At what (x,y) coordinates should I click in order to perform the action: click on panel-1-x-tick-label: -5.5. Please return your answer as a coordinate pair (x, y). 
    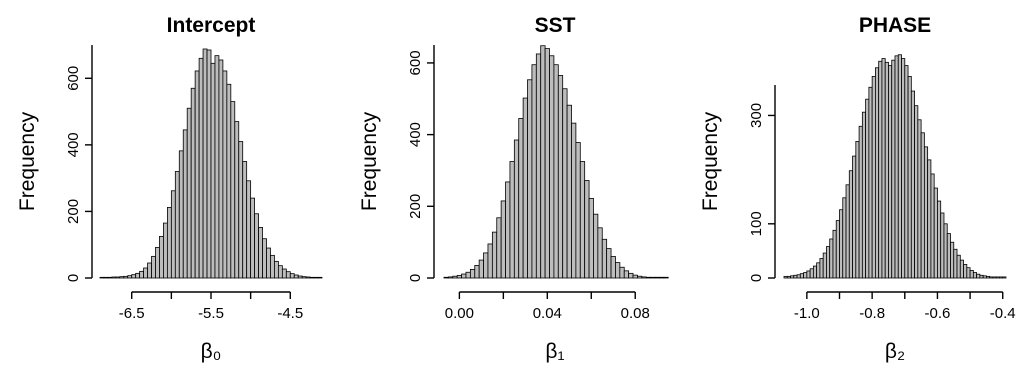
    Looking at the image, I should click on (211, 313).